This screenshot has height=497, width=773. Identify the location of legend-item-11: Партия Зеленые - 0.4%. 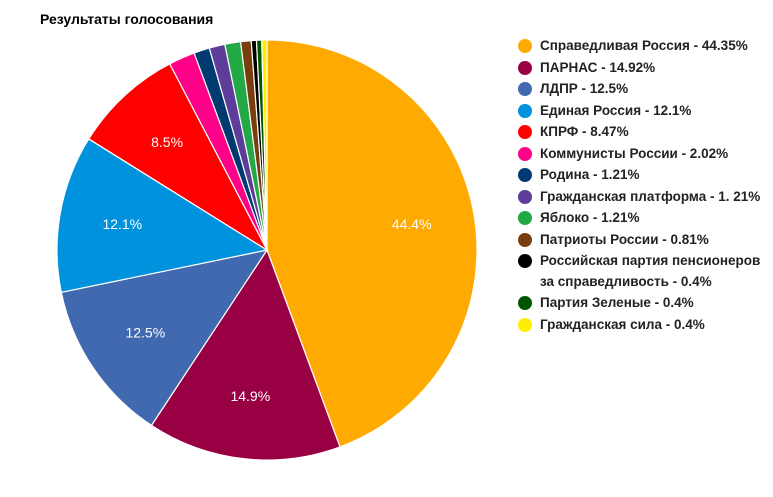
(640, 303).